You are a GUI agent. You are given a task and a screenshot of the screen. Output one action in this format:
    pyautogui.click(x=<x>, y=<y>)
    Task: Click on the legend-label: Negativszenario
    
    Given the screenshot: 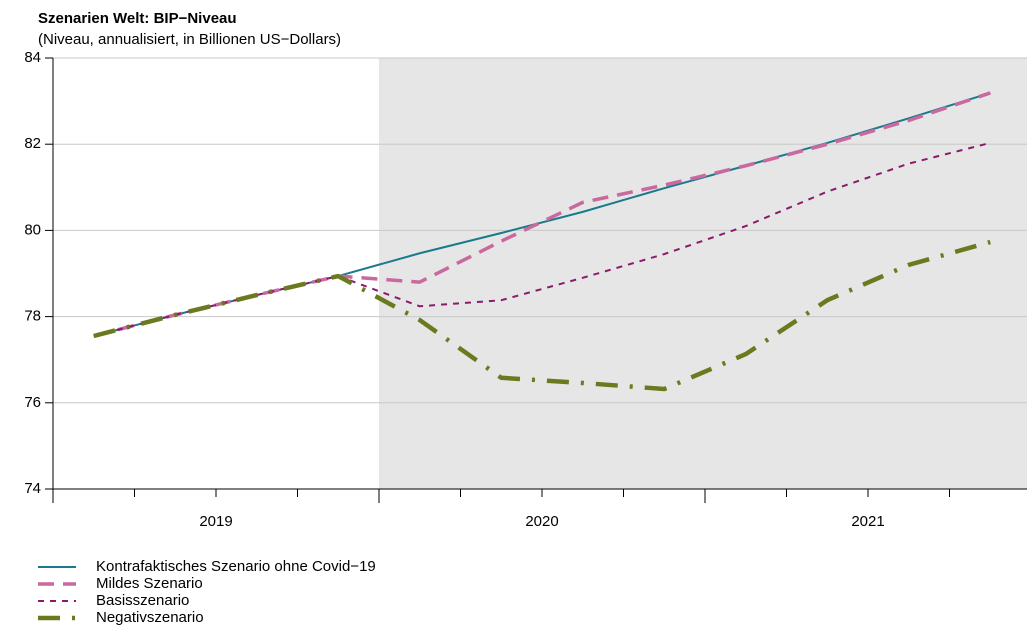 What is the action you would take?
    pyautogui.click(x=150, y=617)
    